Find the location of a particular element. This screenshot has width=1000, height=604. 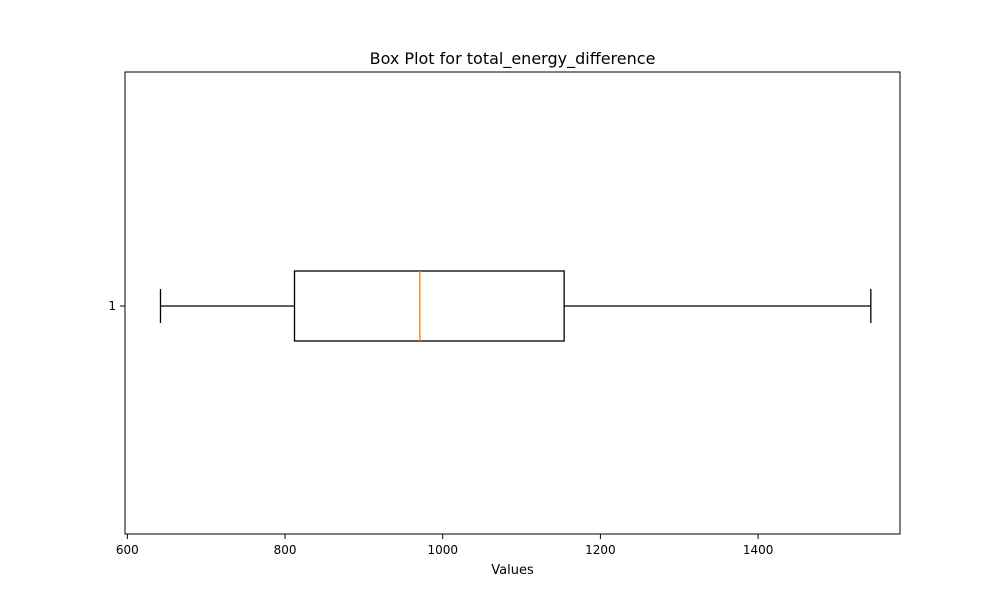

iqr-box is located at coordinates (429, 306).